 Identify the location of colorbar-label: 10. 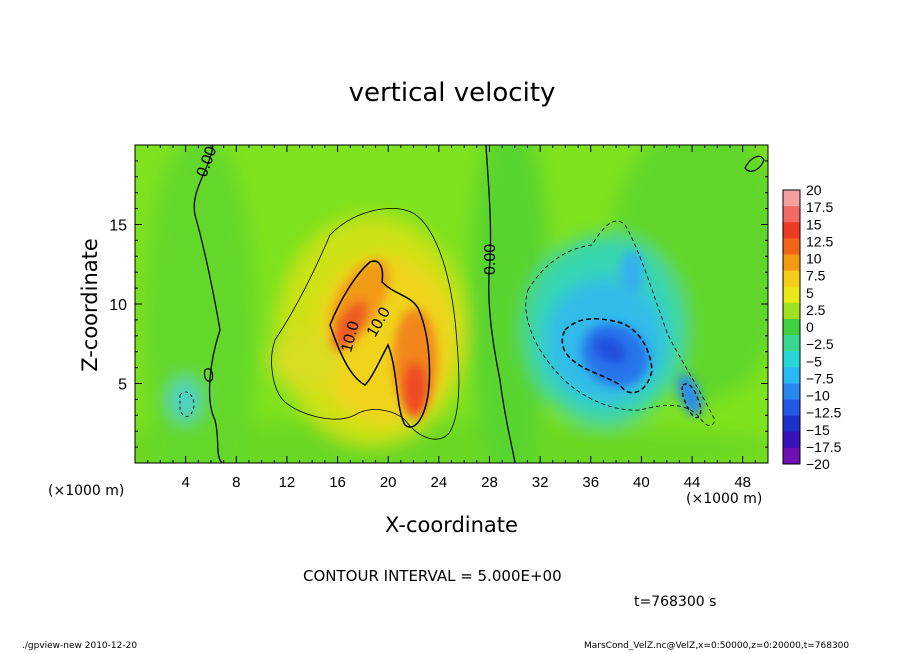
(814, 259).